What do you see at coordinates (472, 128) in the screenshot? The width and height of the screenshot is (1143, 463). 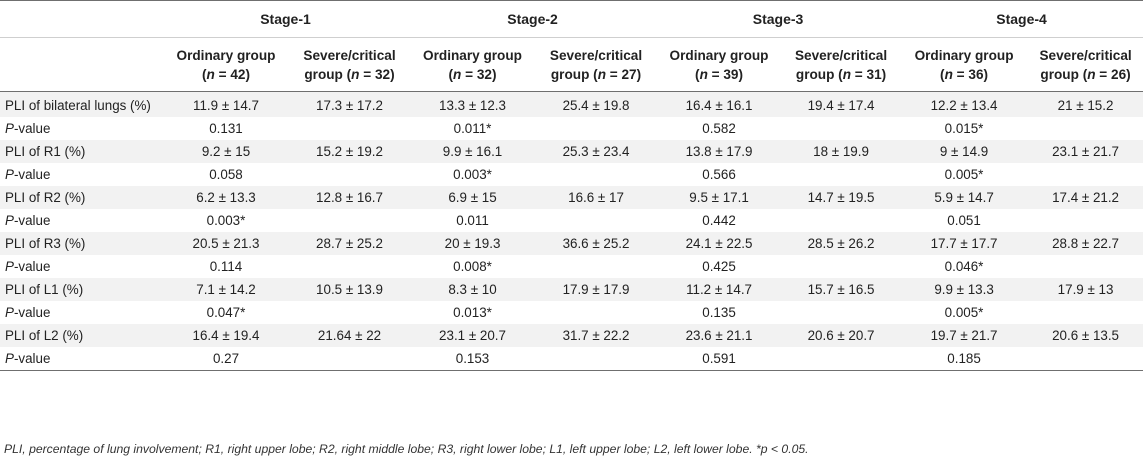 I see `table-cell: 0.011*` at bounding box center [472, 128].